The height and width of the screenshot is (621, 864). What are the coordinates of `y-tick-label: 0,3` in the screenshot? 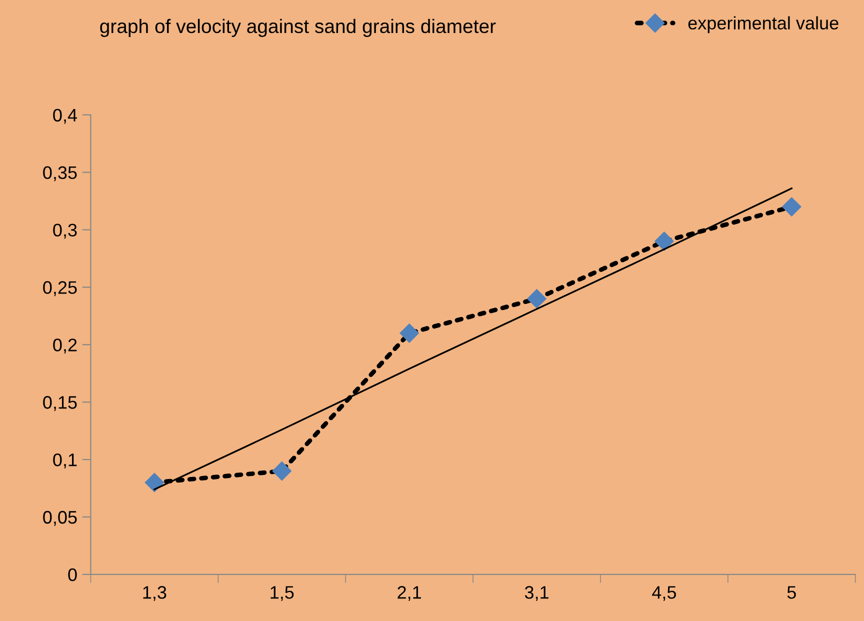 It's located at (65, 231).